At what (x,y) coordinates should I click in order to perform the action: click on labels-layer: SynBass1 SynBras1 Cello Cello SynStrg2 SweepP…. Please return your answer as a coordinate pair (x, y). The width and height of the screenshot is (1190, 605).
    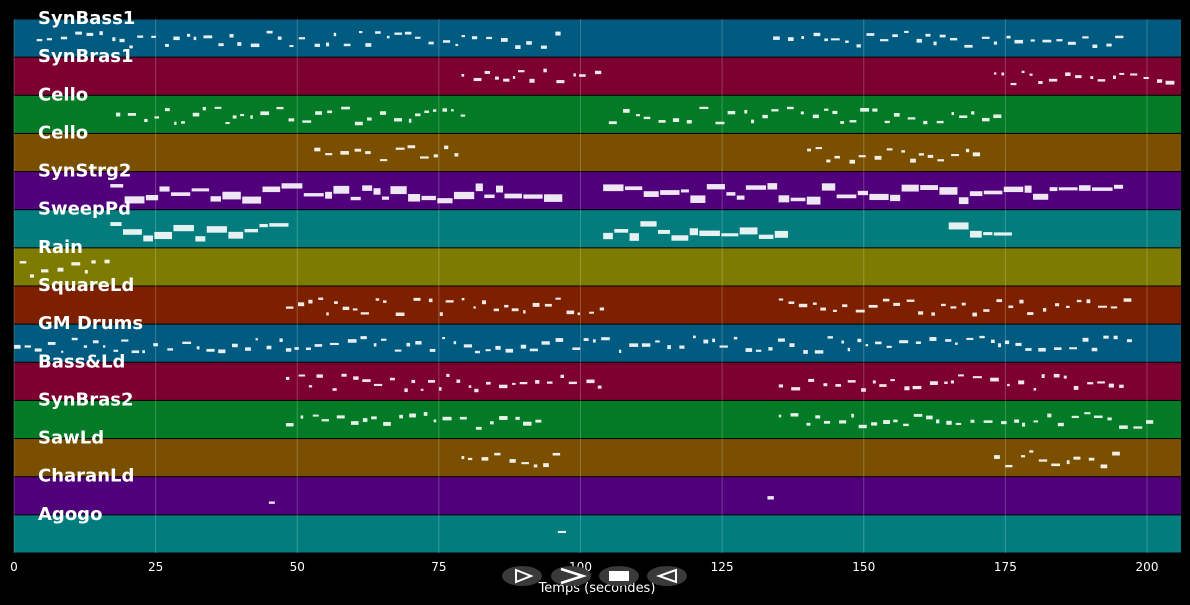
    Looking at the image, I should click on (90, 266).